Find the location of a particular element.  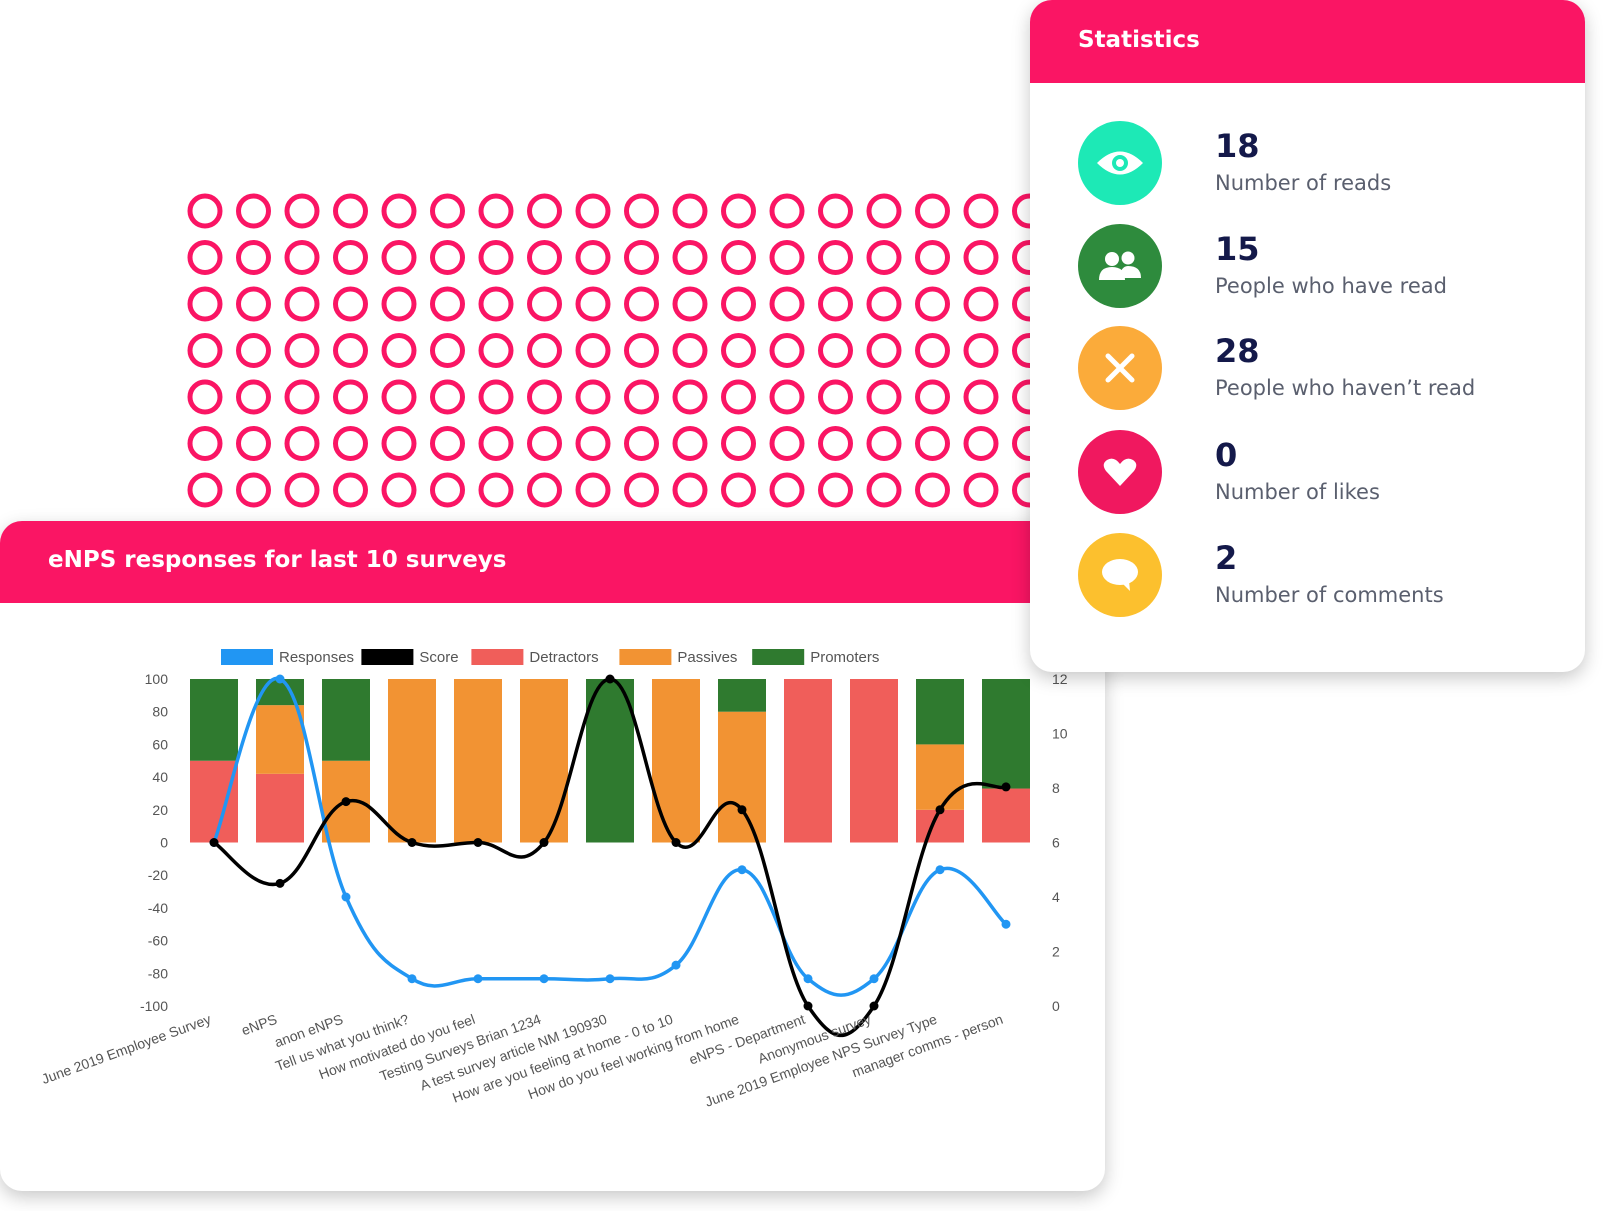

legend-swatch-score is located at coordinates (387, 657).